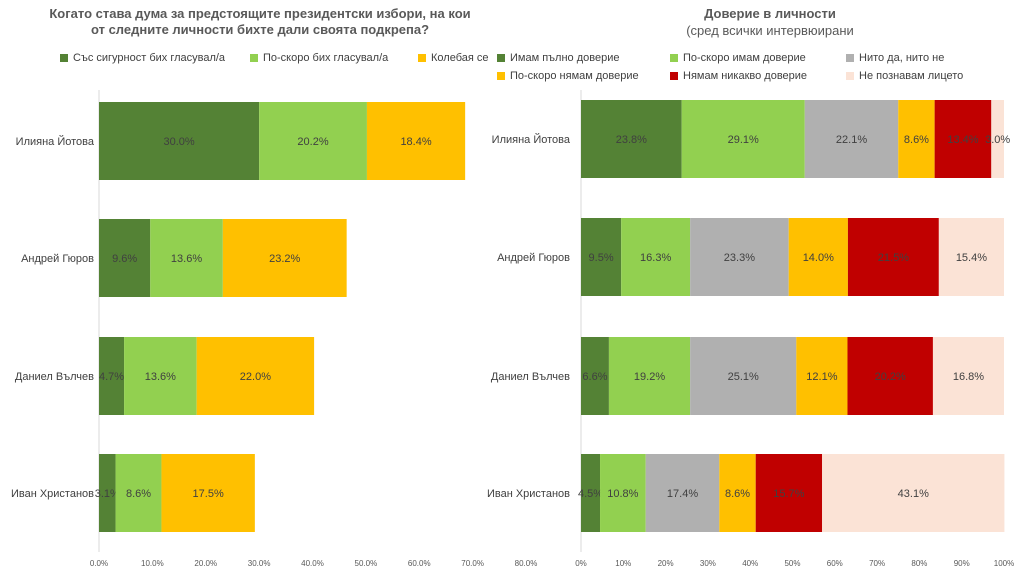  Describe the element at coordinates (52, 494) in the screenshot. I see `left-category-label: Иван Христанов` at that location.